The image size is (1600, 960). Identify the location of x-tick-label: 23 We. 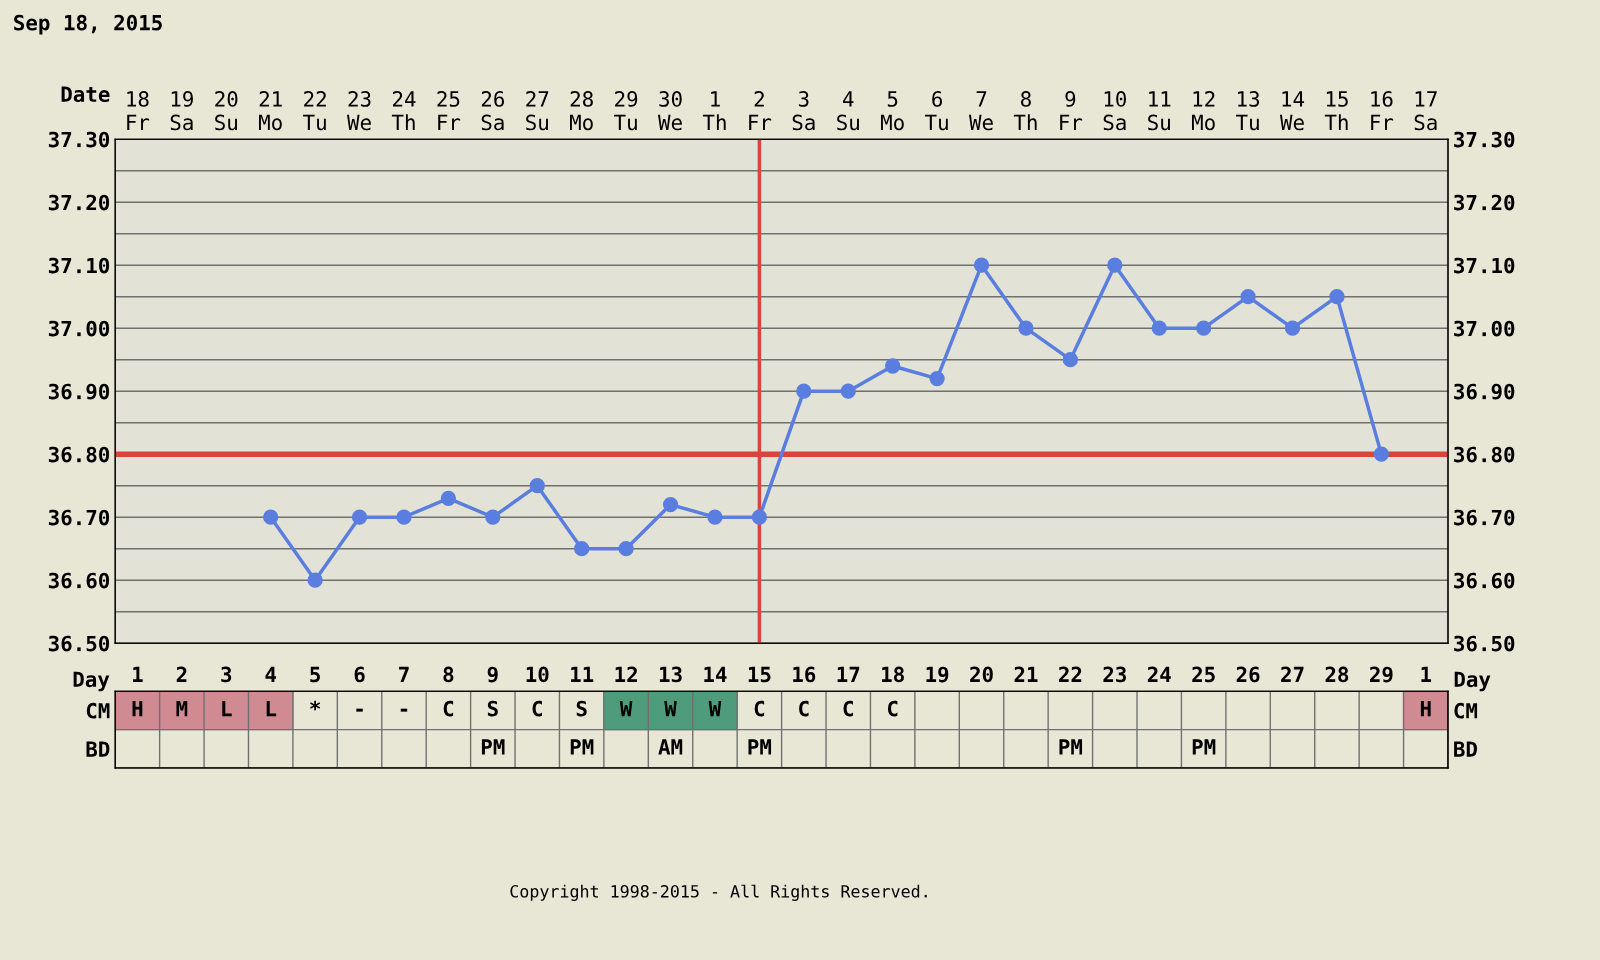
(359, 111).